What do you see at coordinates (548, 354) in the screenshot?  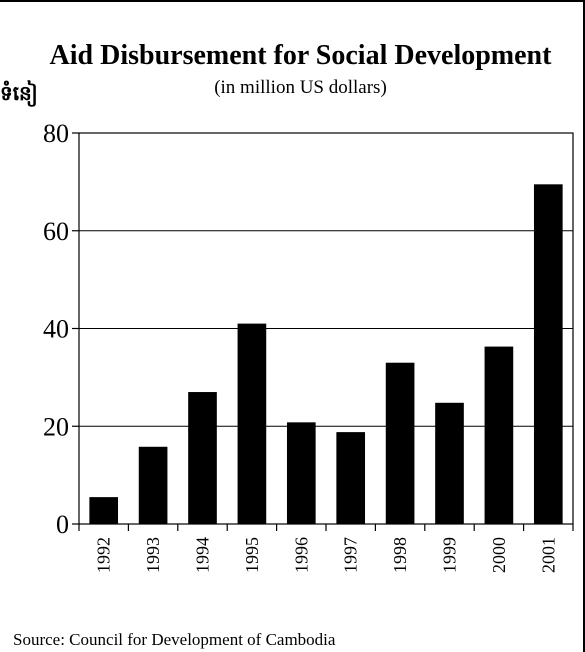 I see `bar-2001` at bounding box center [548, 354].